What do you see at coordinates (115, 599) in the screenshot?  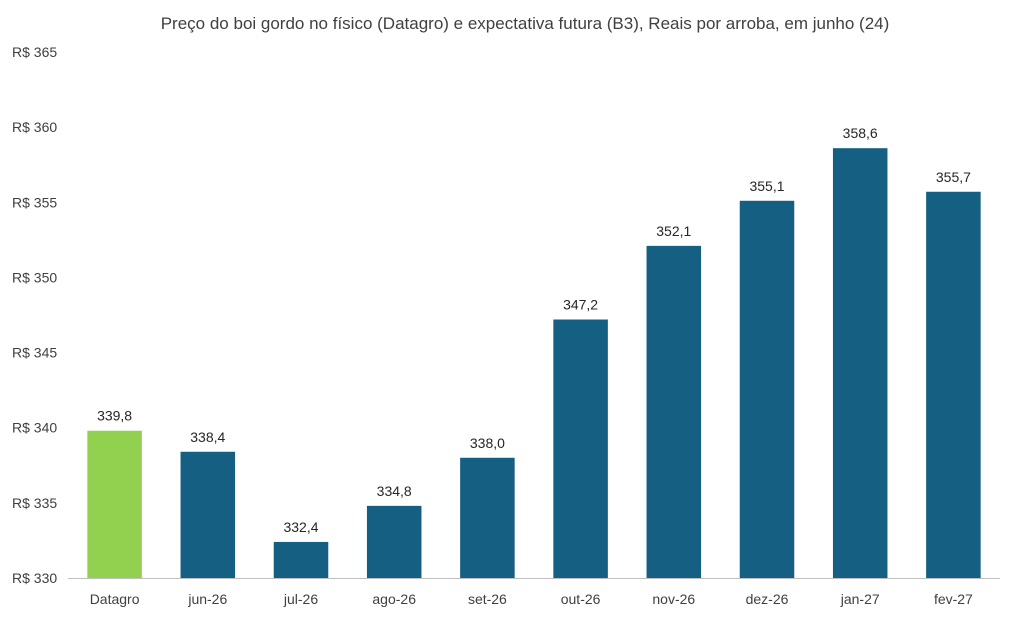 I see `x-tick-label-datagro: Datagro` at bounding box center [115, 599].